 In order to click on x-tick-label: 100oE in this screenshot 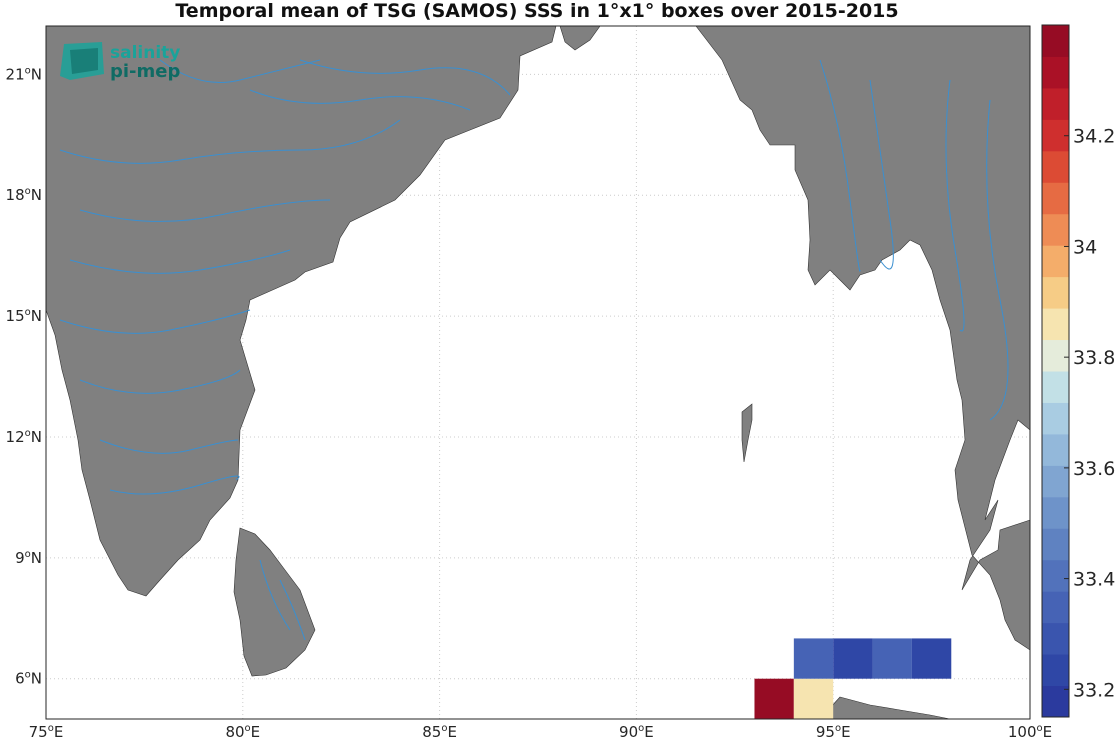, I will do `click(1030, 731)`.